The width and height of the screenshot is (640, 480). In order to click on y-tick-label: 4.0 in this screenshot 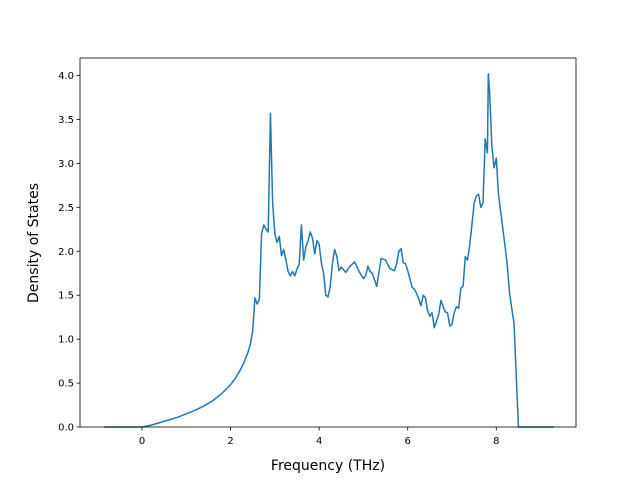, I will do `click(66, 76)`.